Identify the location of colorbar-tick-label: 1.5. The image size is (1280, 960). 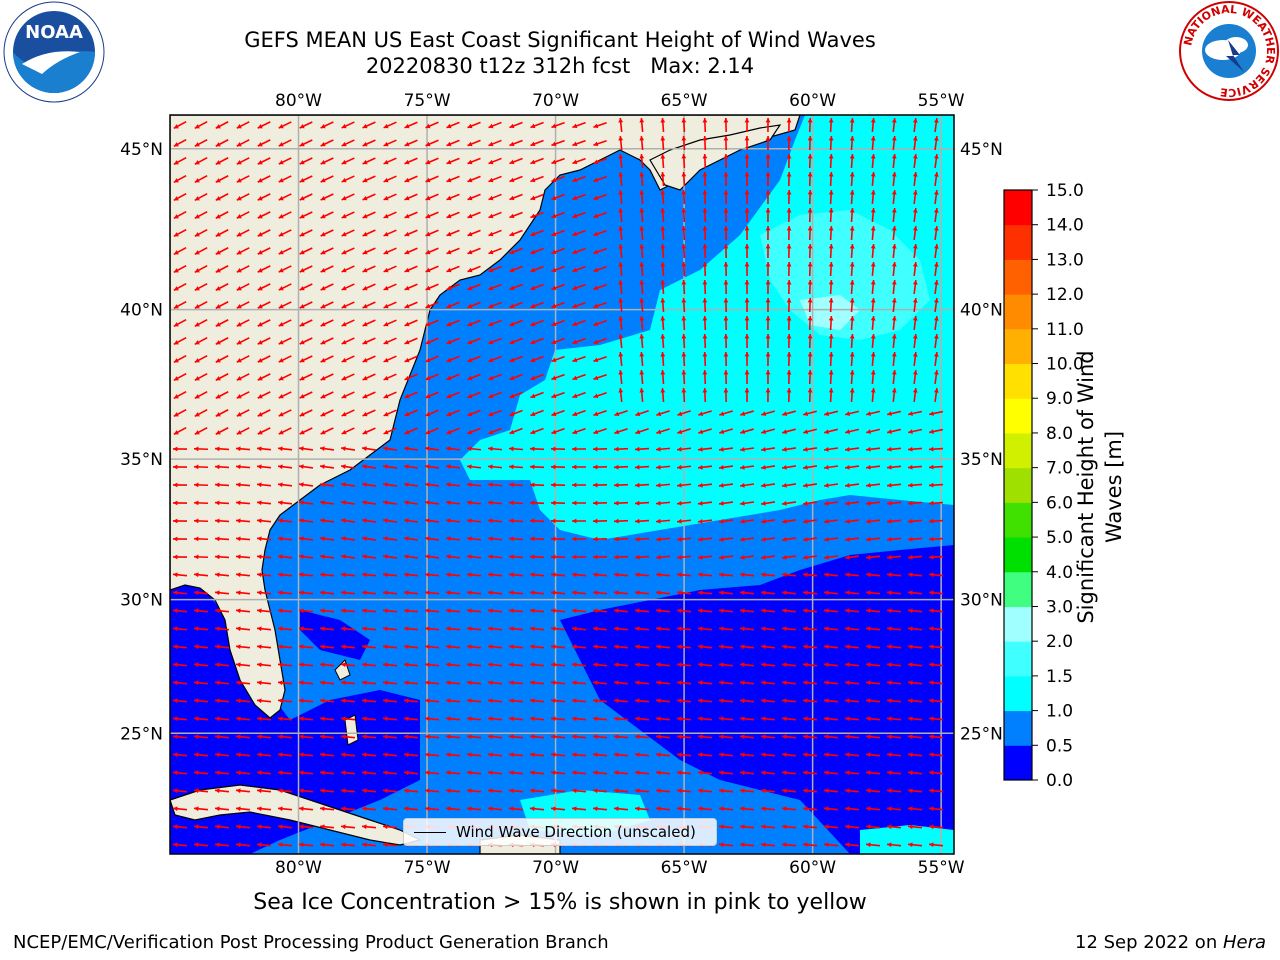
(1059, 677).